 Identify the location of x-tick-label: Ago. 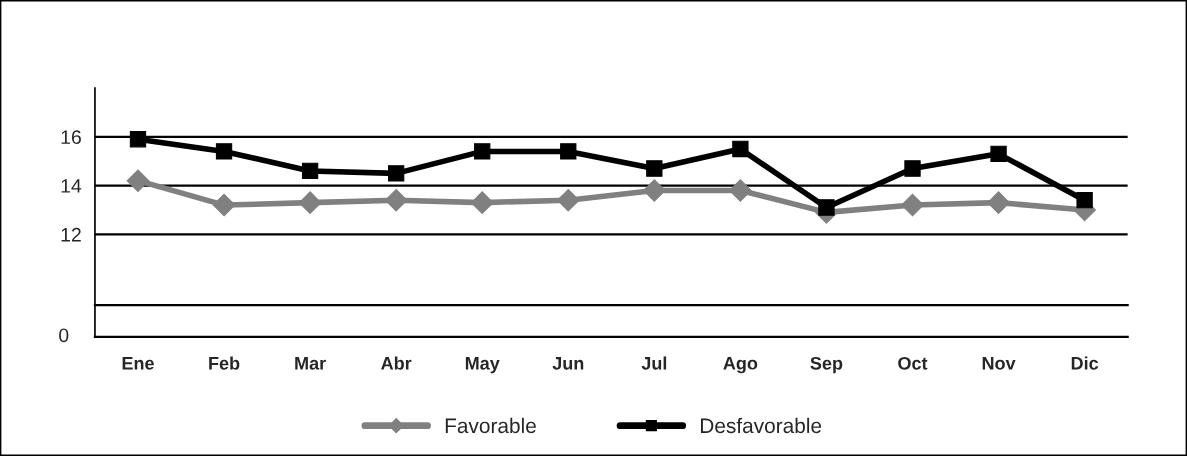
(740, 365).